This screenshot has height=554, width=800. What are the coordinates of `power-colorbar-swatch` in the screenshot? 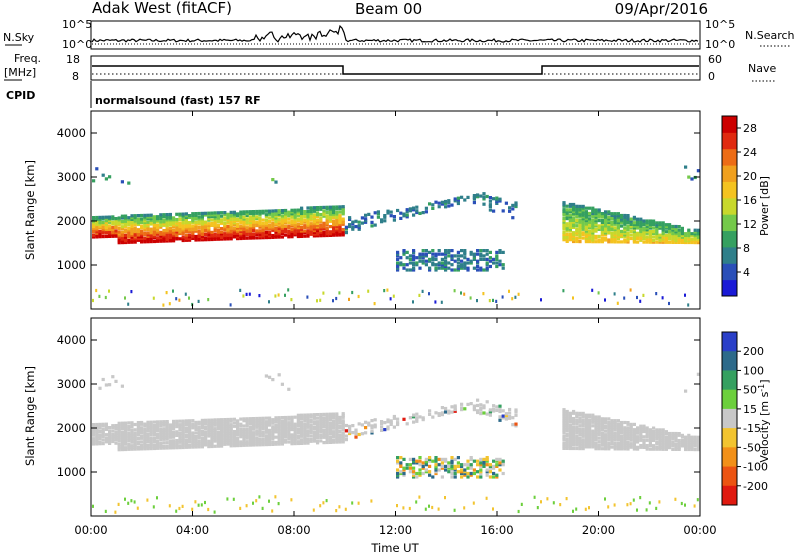 It's located at (729, 206).